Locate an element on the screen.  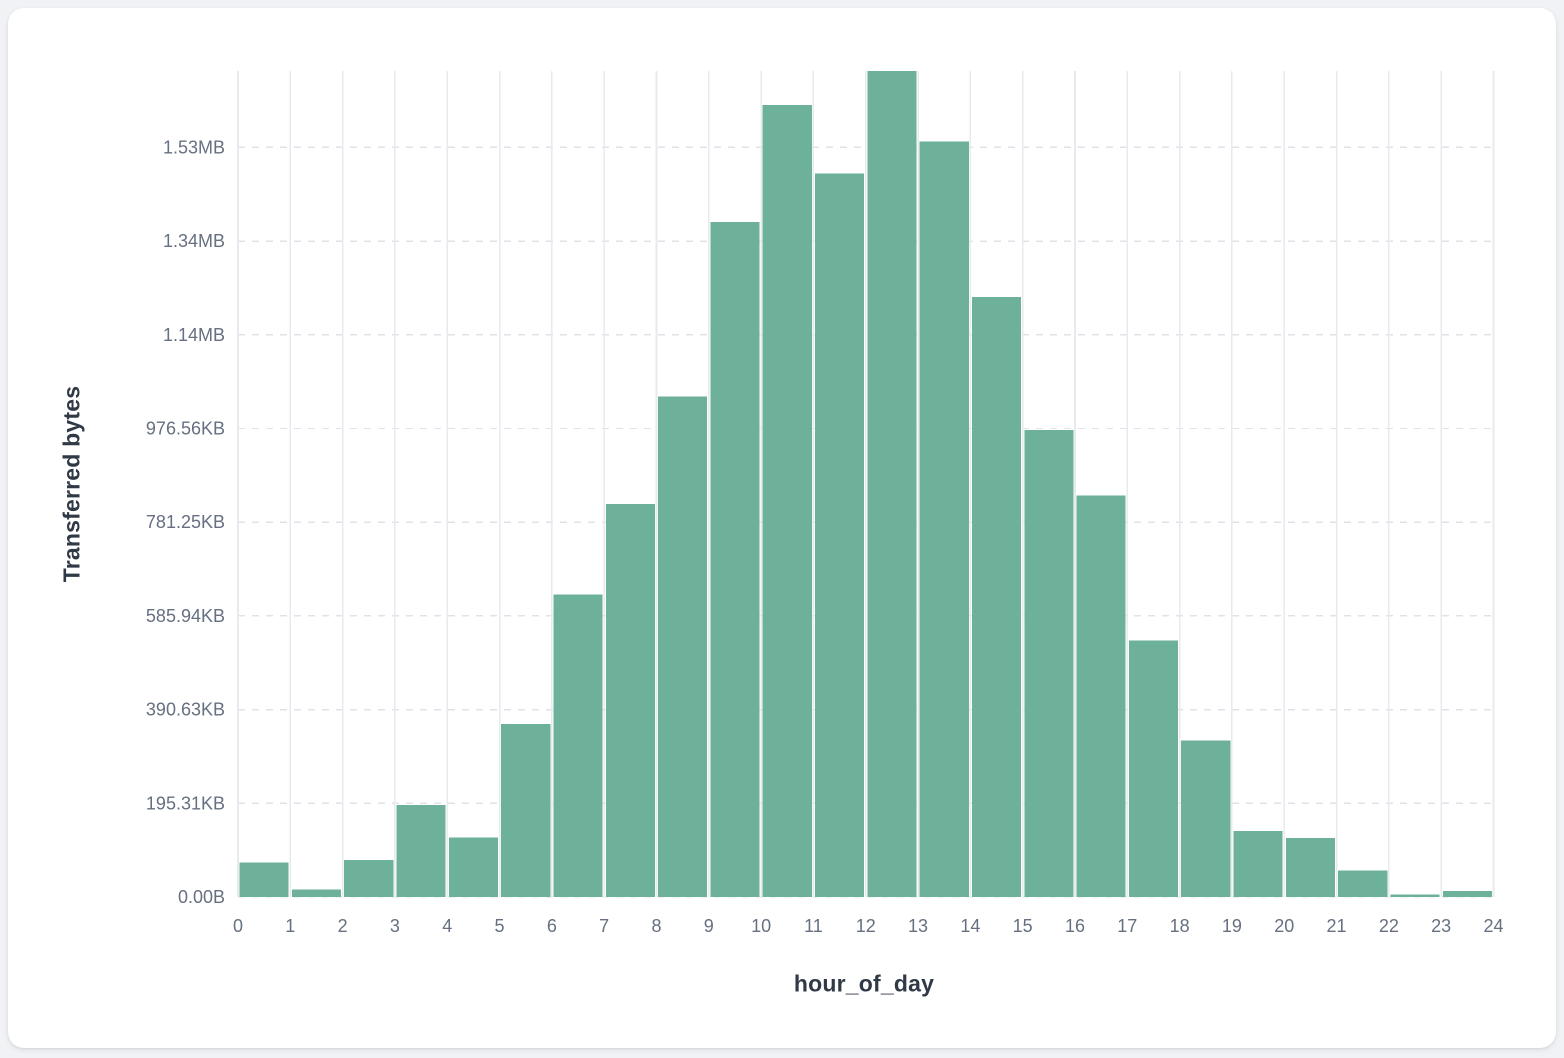
x-tick-label: 10 is located at coordinates (761, 926).